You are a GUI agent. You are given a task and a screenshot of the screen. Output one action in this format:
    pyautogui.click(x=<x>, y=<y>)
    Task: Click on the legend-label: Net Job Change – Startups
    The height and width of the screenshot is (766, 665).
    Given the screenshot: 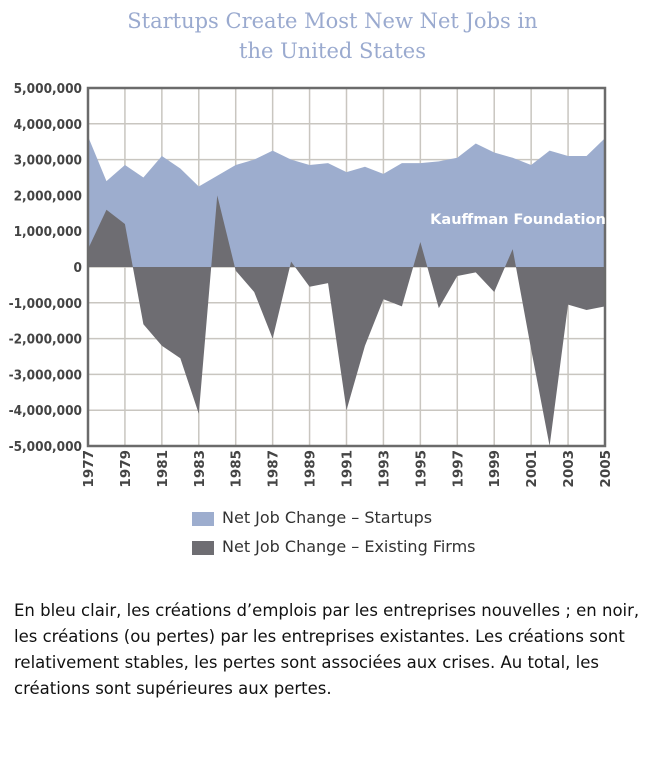 What is the action you would take?
    pyautogui.click(x=327, y=517)
    